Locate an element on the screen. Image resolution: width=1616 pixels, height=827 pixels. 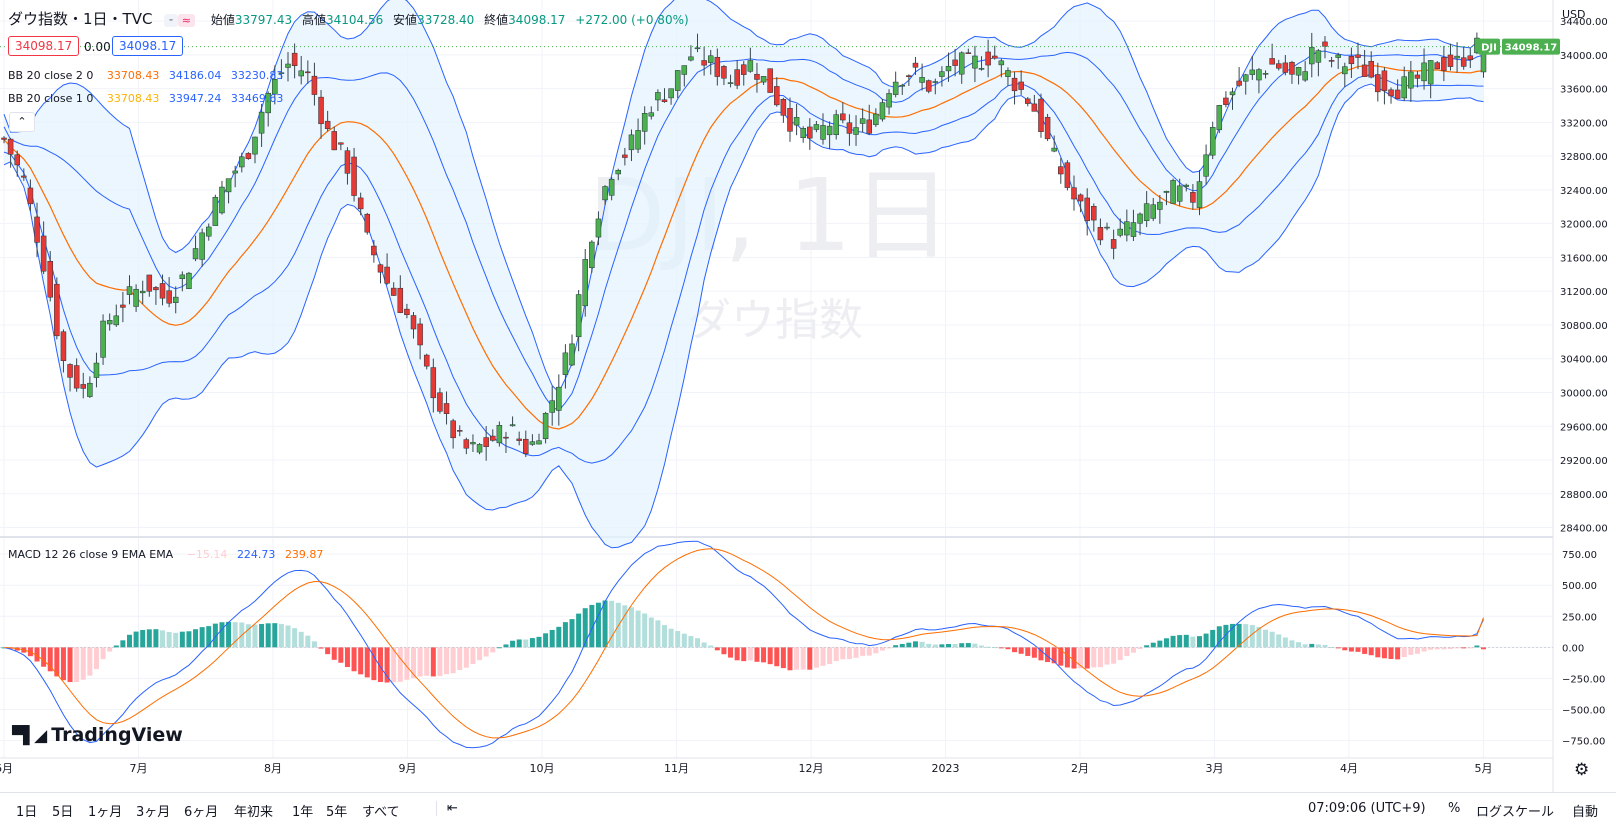
buy-price-box: 34098.17 is located at coordinates (148, 46).